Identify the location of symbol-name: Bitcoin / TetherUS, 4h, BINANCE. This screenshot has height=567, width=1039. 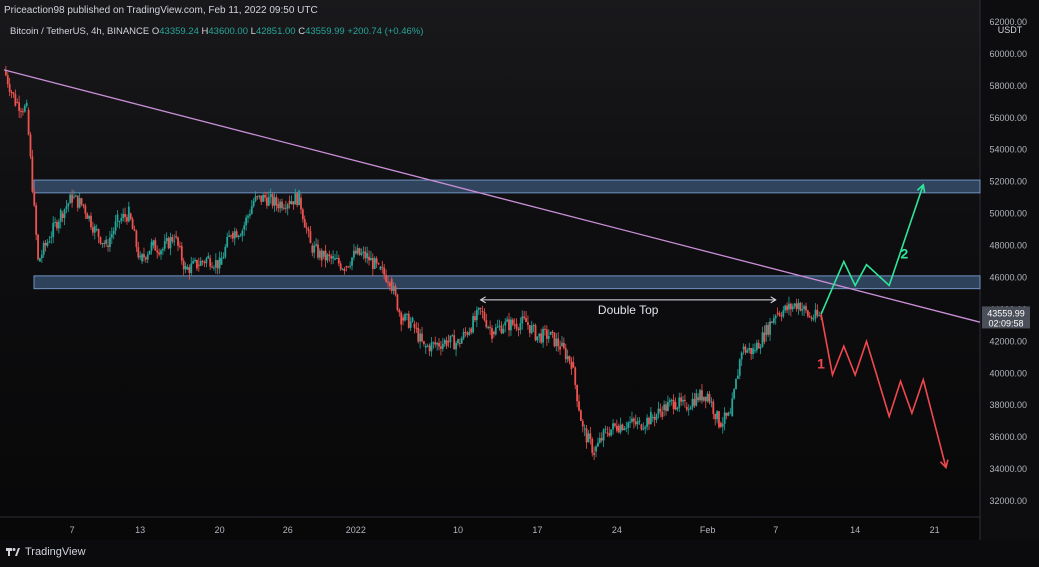
(80, 31).